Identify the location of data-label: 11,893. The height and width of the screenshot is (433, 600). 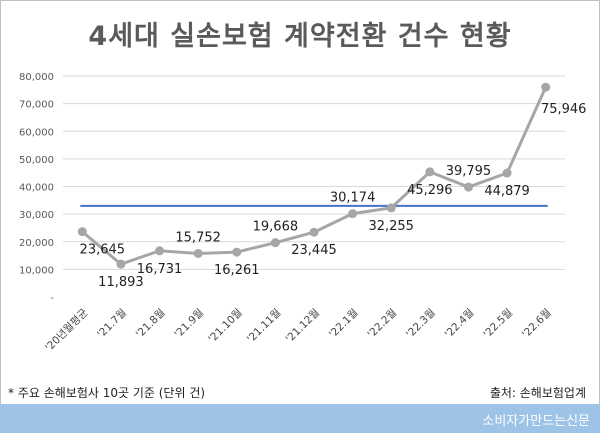
(121, 282).